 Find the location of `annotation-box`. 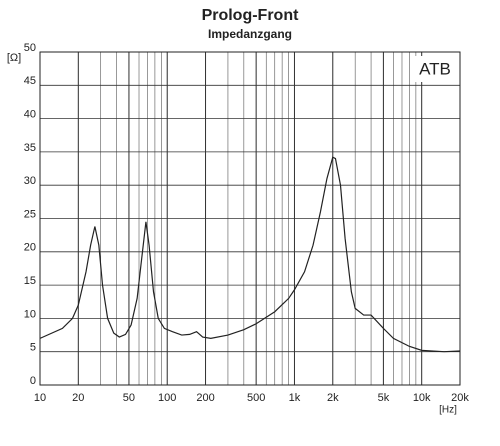

annotation-box is located at coordinates (435, 69).